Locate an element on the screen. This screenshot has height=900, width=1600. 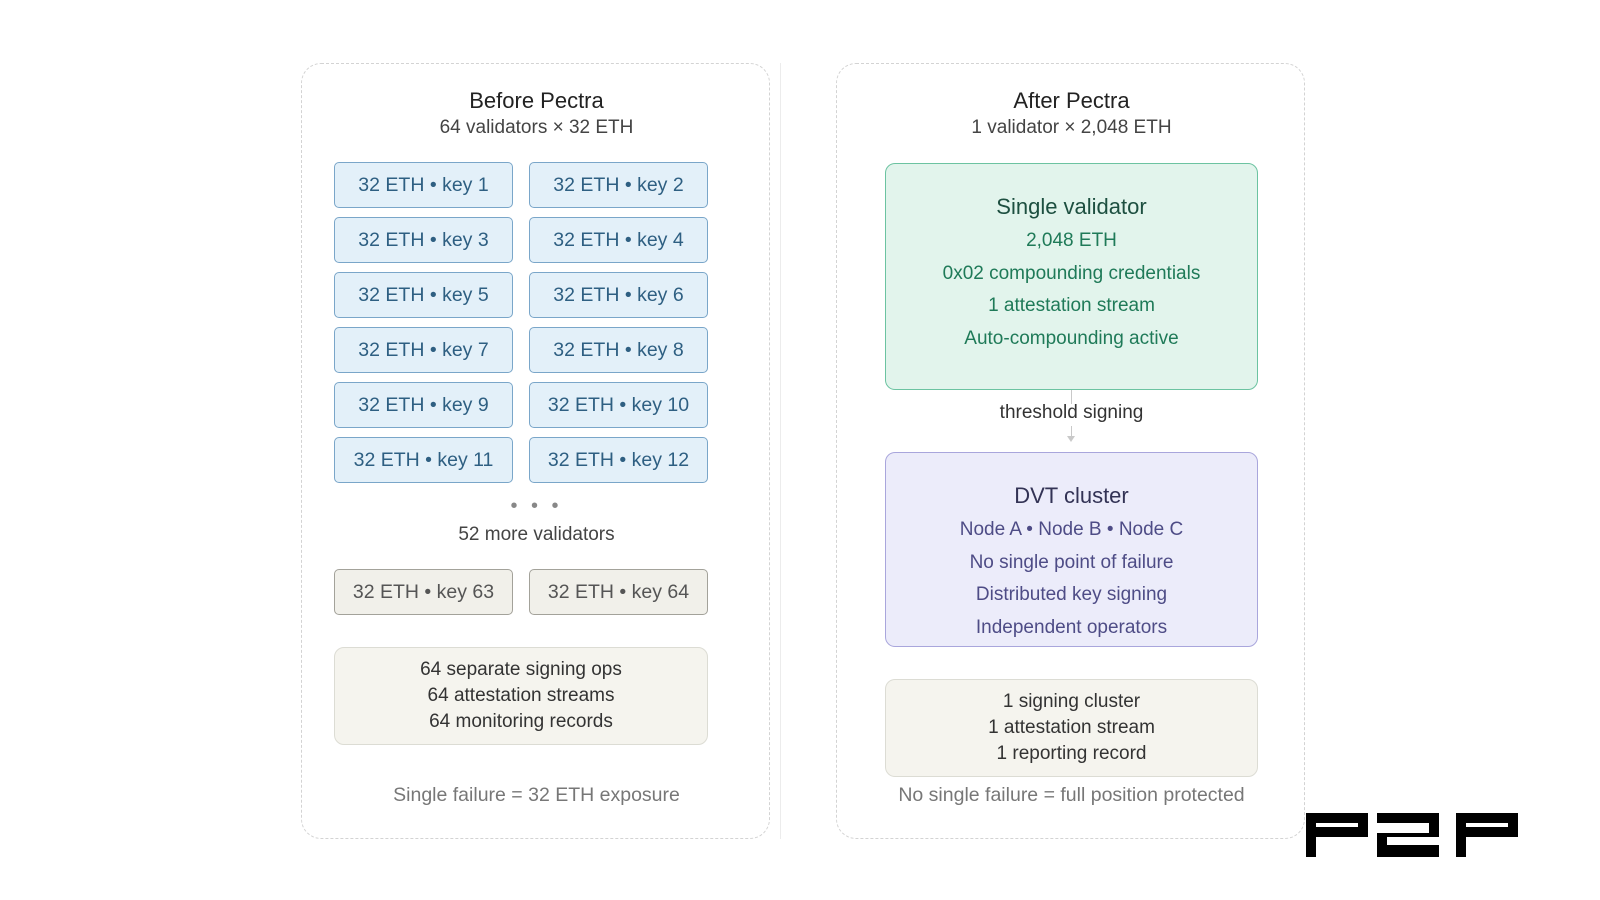
before-footer: Single failure = 32 ETH exposure is located at coordinates (536, 795).